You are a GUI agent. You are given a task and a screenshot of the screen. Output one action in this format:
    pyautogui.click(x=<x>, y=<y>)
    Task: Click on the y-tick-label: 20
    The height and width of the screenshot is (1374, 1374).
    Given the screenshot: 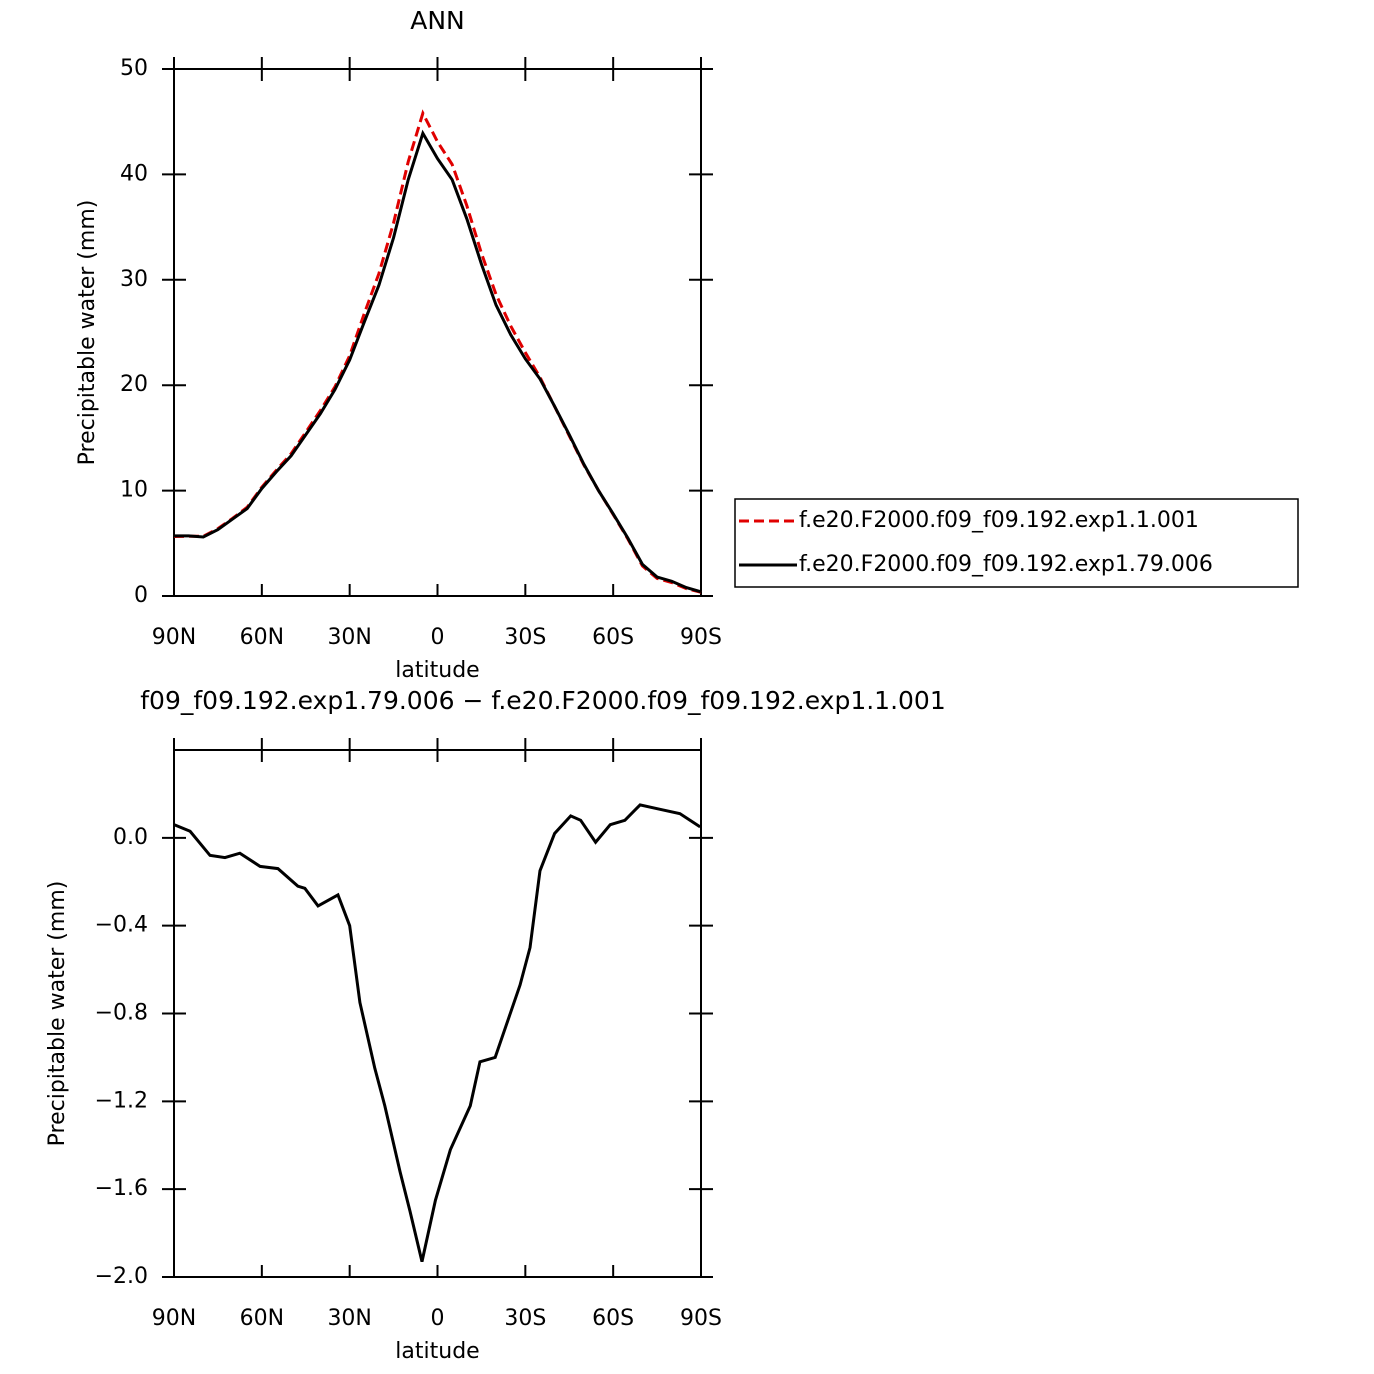 What is the action you would take?
    pyautogui.click(x=134, y=384)
    